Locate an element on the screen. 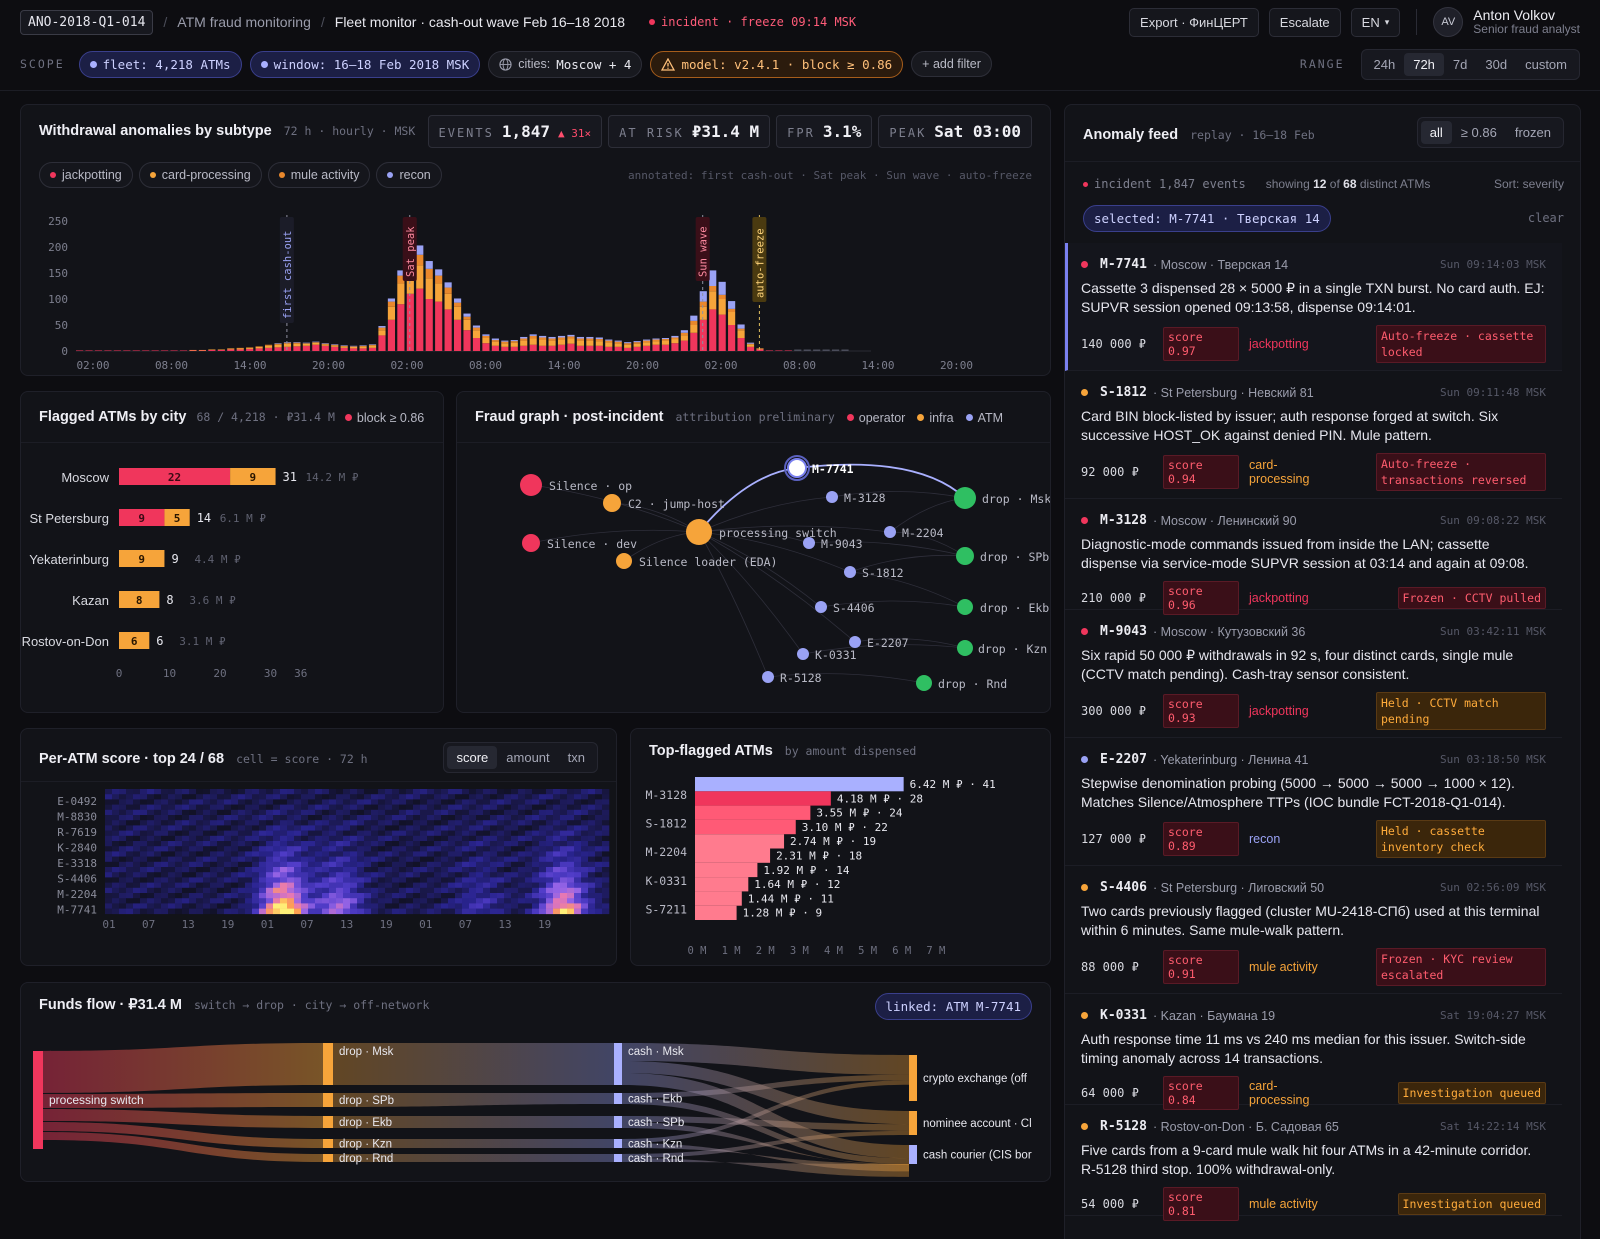  feed-filter-option: ≥ 0.86 is located at coordinates (1478, 132).